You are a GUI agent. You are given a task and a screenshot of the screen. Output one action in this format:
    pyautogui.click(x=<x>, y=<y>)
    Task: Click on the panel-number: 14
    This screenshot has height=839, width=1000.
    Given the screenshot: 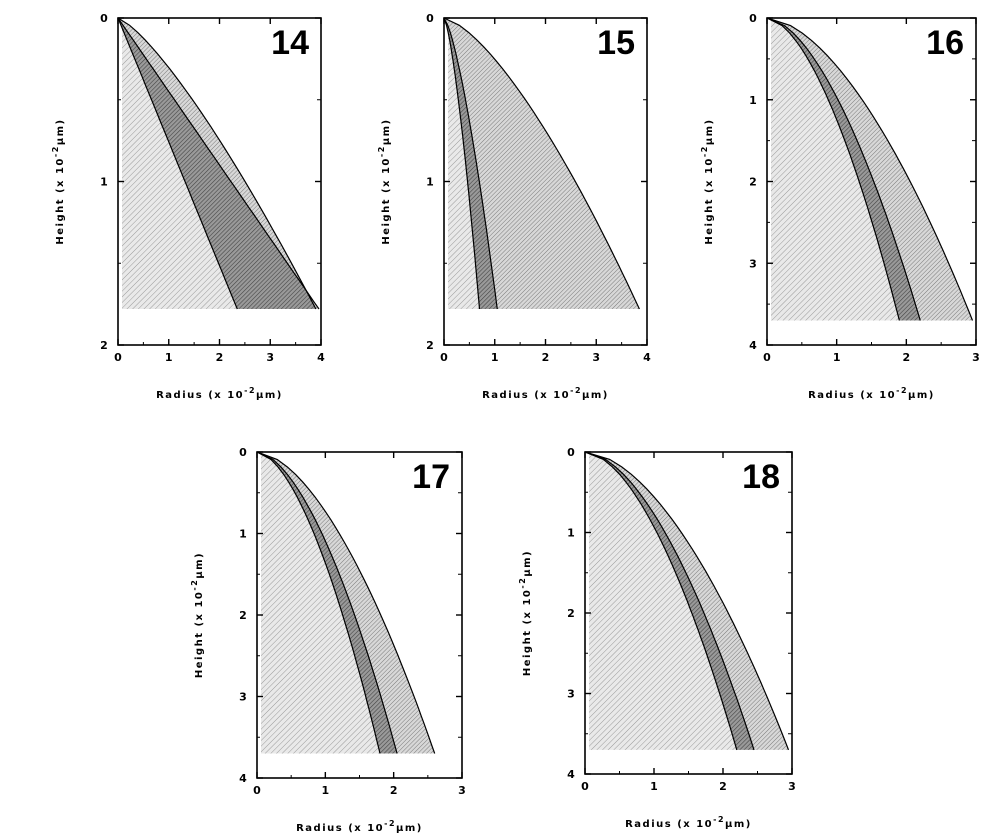 What is the action you would take?
    pyautogui.click(x=290, y=43)
    